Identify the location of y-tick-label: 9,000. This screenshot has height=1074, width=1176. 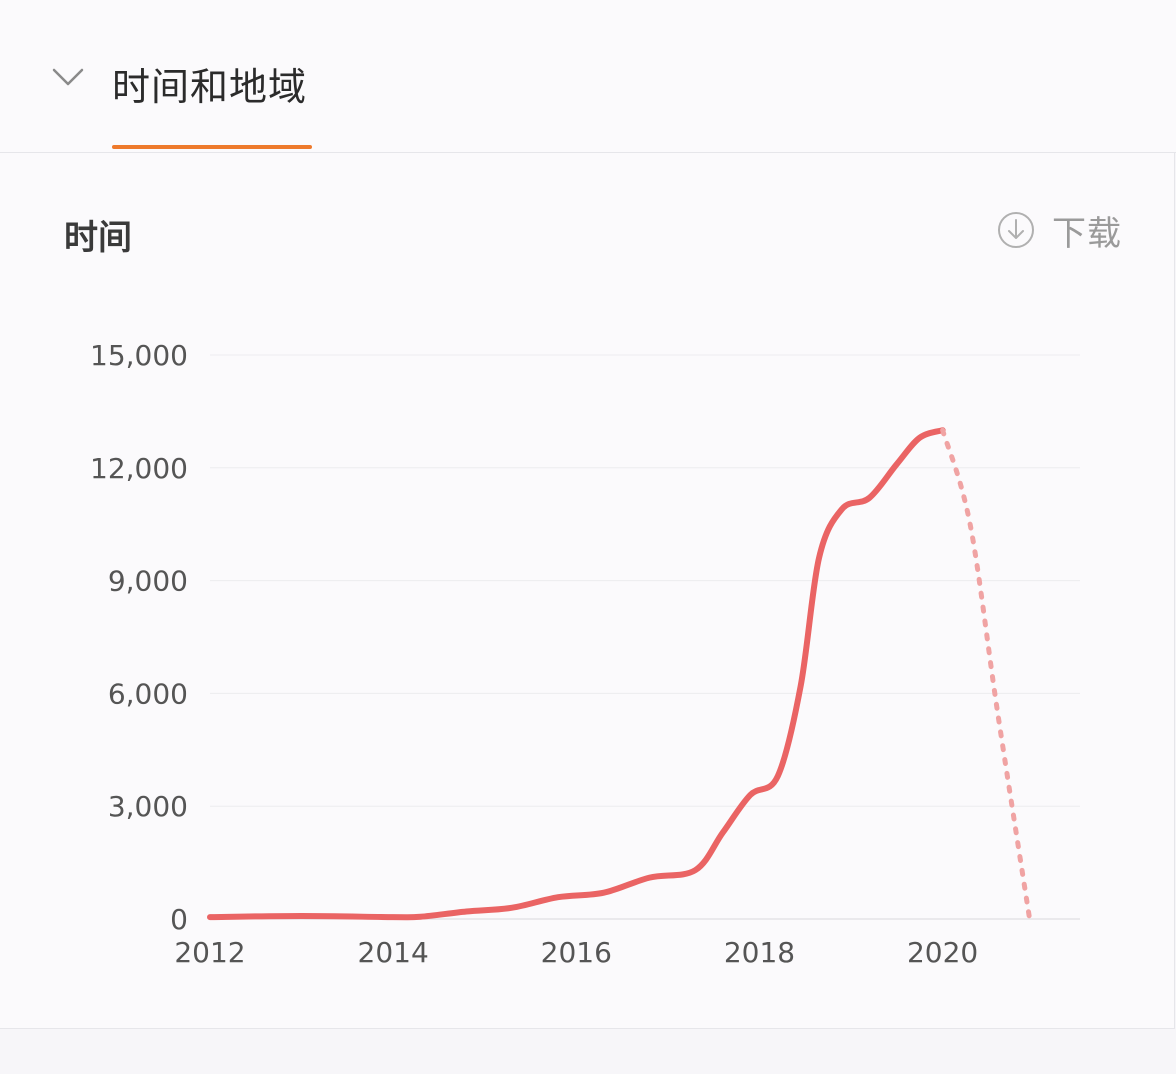
(148, 581).